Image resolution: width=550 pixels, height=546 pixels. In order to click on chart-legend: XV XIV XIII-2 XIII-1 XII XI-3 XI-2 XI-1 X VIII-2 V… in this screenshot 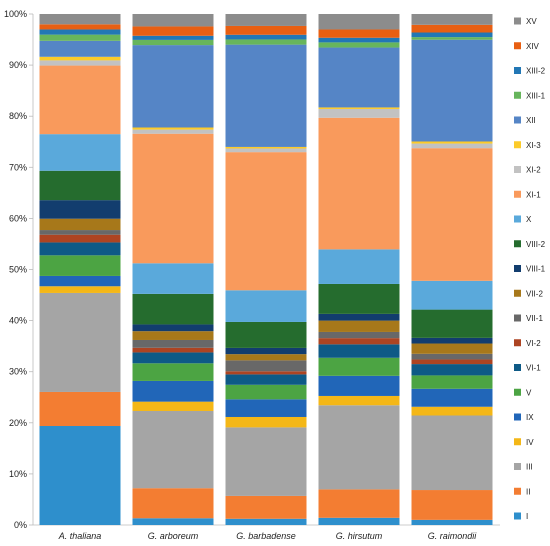, I will do `click(530, 269)`.